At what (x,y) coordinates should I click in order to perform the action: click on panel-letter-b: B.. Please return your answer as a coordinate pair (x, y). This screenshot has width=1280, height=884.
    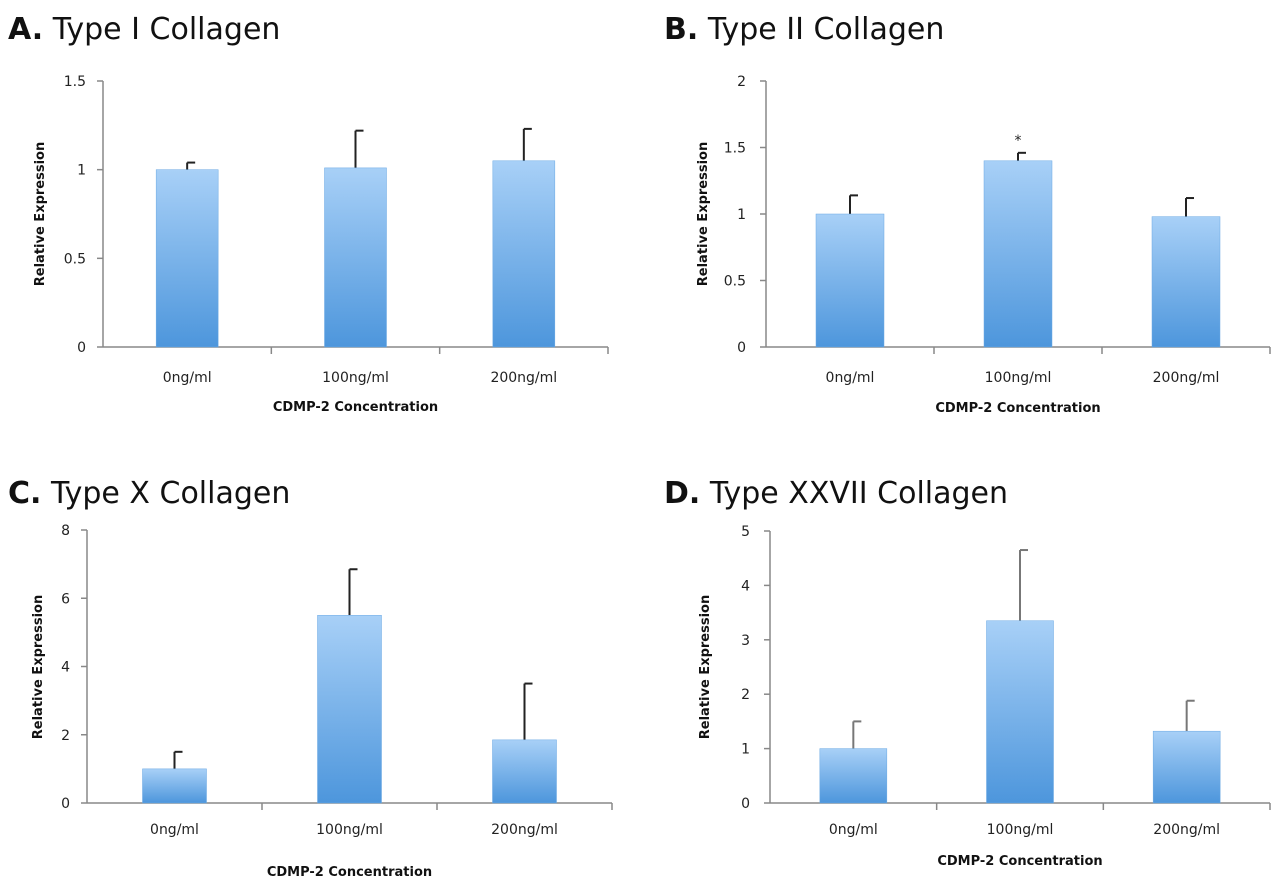
    Looking at the image, I should click on (681, 29).